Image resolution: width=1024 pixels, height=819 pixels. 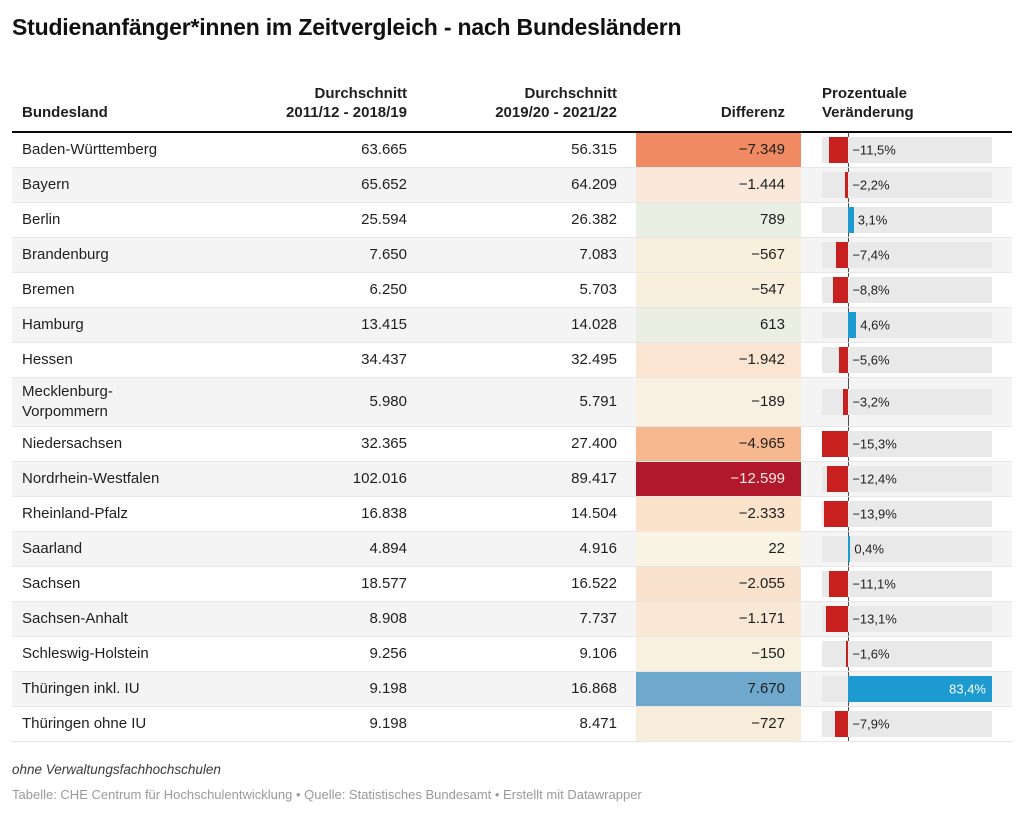 I want to click on prozent-bar-cell: 4,6%, so click(x=906, y=325).